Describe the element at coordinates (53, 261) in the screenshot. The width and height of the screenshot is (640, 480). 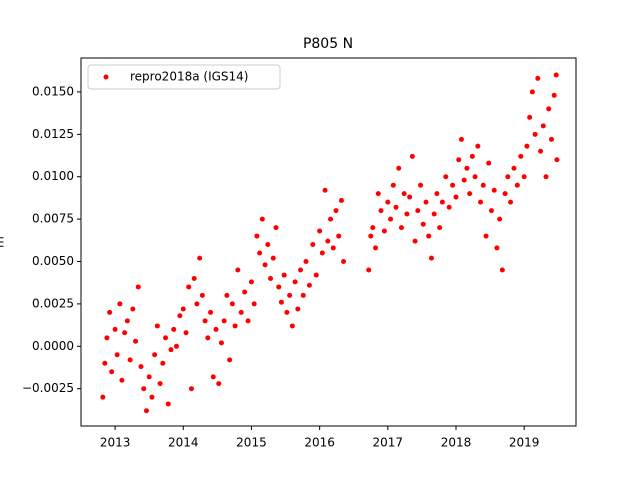
I see `y-tick-label: 0.0050` at that location.